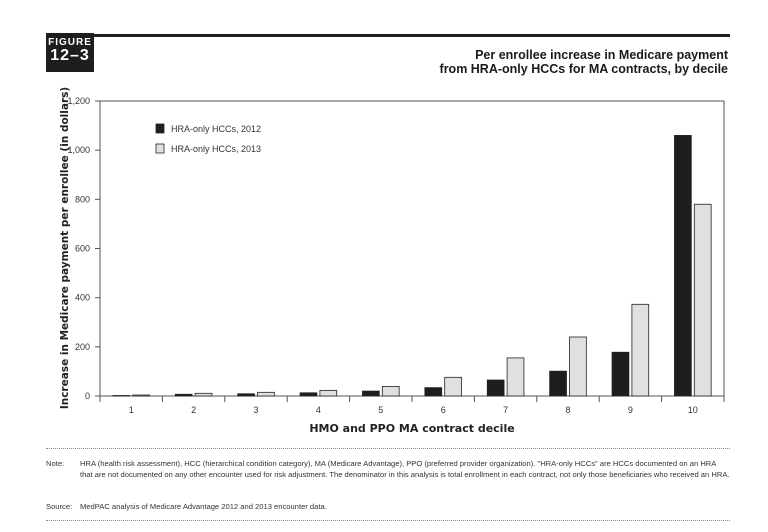 The image size is (768, 532). What do you see at coordinates (388, 520) in the screenshot?
I see `divider-bottom` at bounding box center [388, 520].